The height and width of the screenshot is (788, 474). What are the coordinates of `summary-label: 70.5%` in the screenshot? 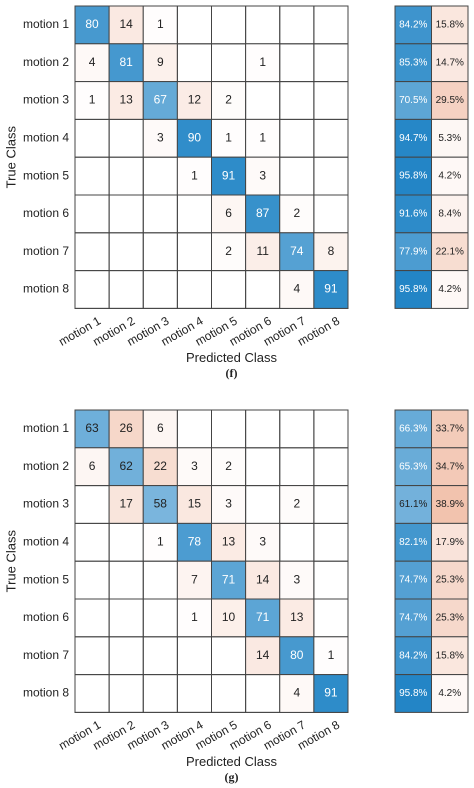 It's located at (413, 100).